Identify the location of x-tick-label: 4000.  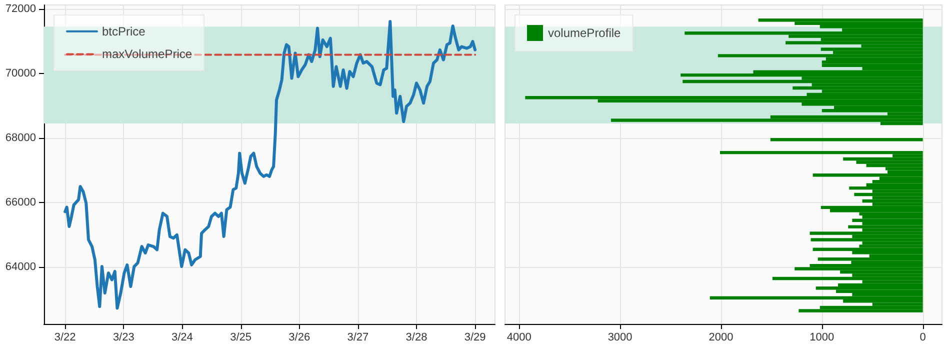
(519, 338).